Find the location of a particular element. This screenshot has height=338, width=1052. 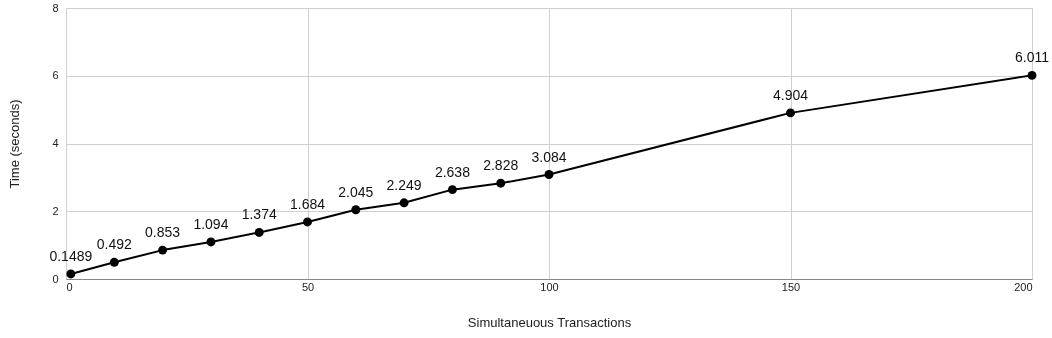

data-label: 2.828 is located at coordinates (501, 165).